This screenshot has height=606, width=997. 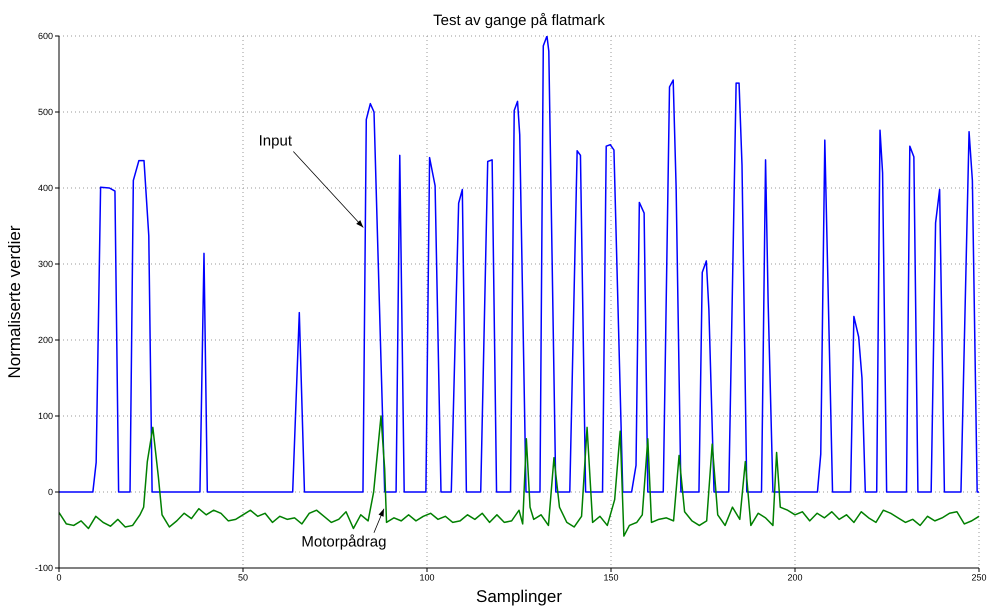 What do you see at coordinates (343, 542) in the screenshot?
I see `annotation: Motorpådrag` at bounding box center [343, 542].